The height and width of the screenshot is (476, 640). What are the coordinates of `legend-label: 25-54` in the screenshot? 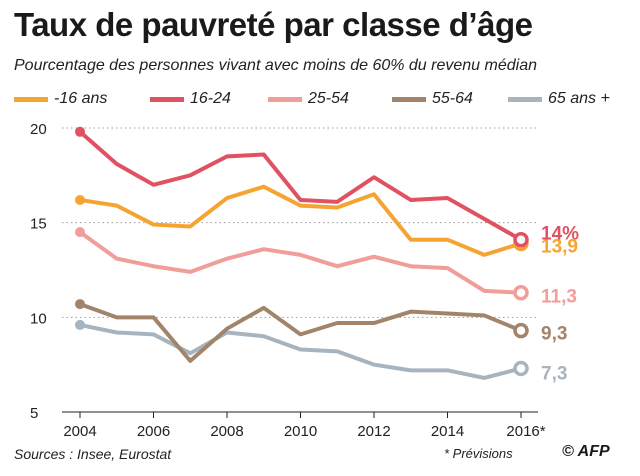 It's located at (328, 98).